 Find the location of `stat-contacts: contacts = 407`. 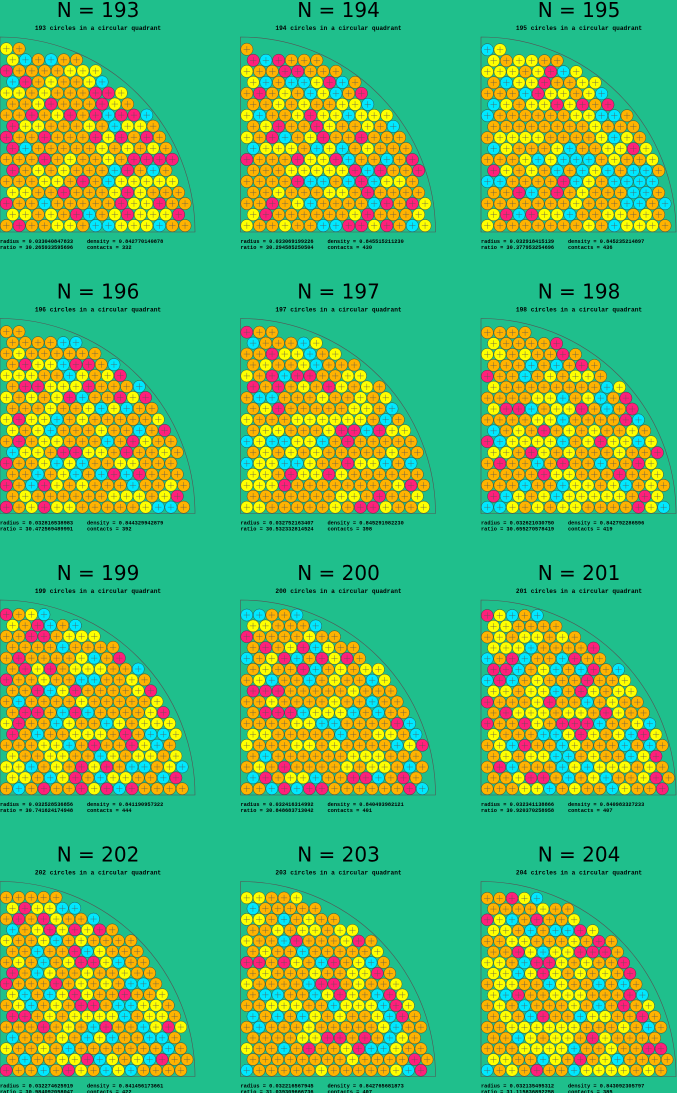

stat-contacts: contacts = 407 is located at coordinates (350, 1091).